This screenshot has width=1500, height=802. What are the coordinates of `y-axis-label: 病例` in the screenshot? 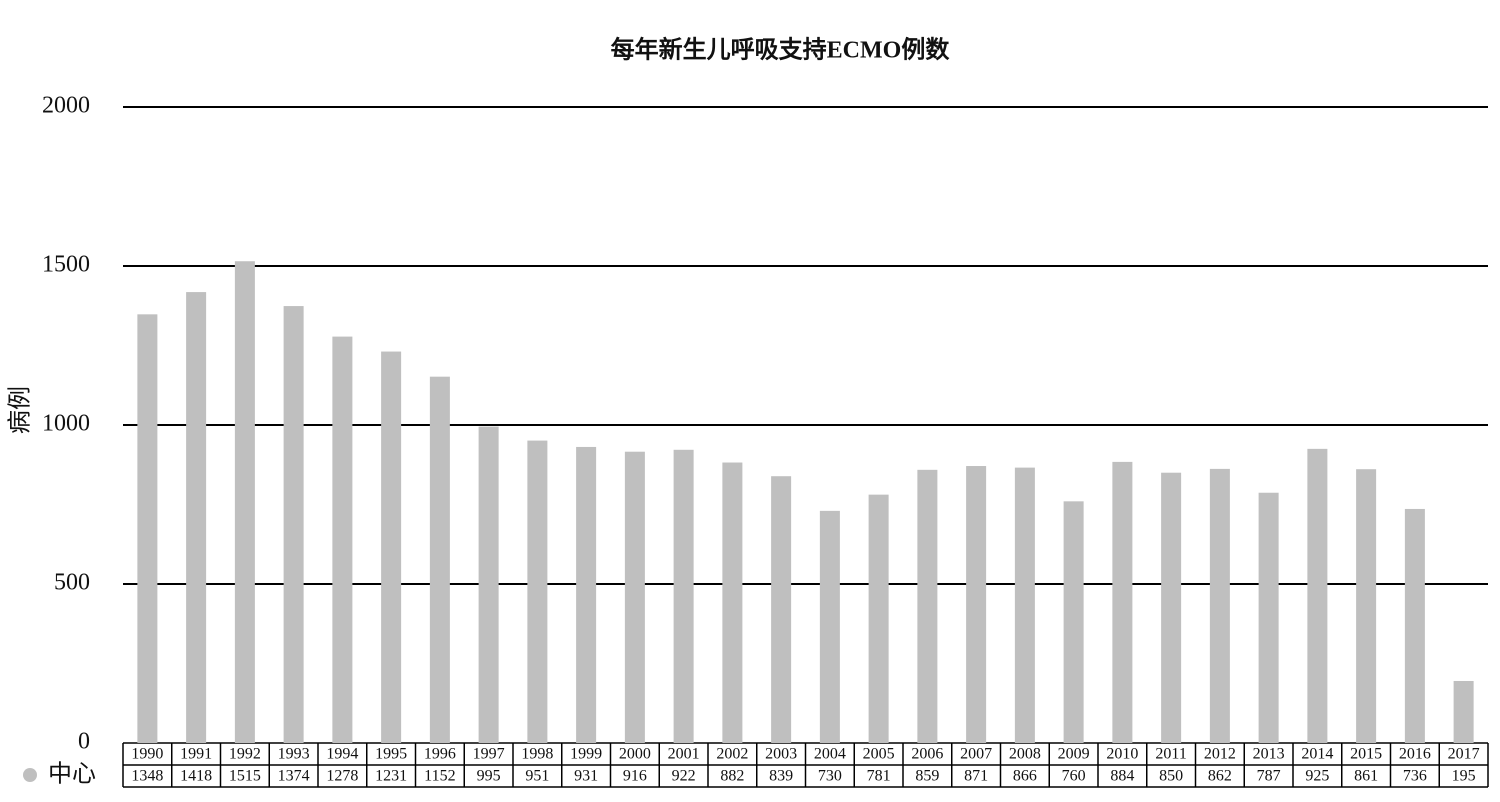 It's located at (20, 410).